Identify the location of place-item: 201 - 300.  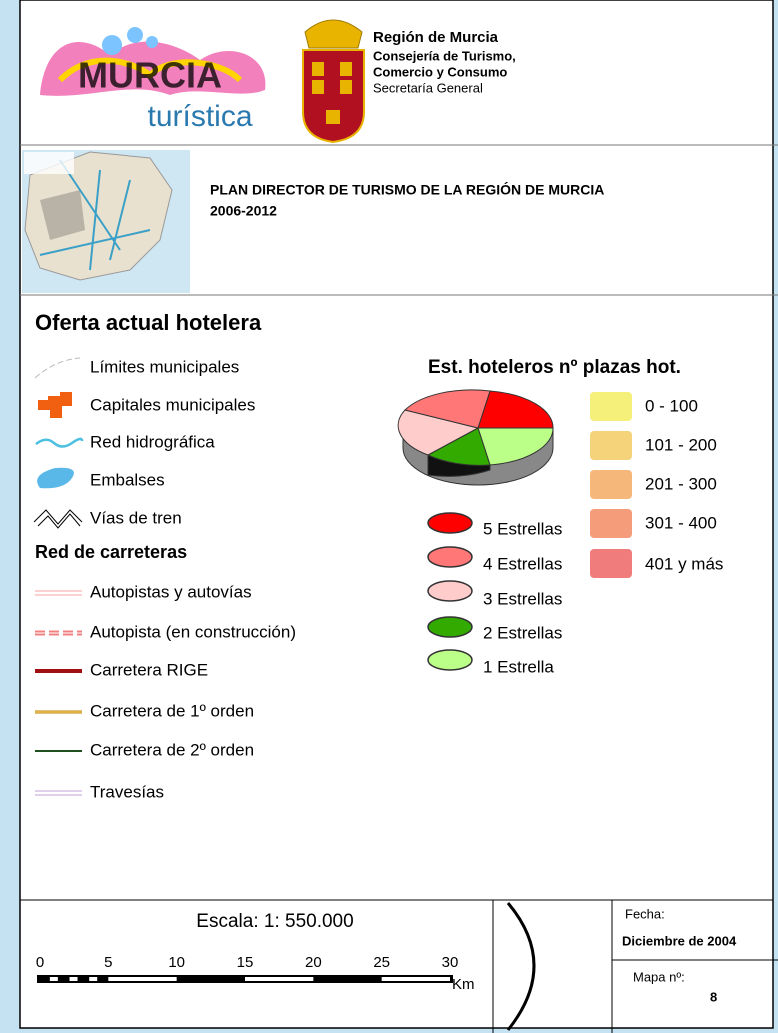
(681, 483).